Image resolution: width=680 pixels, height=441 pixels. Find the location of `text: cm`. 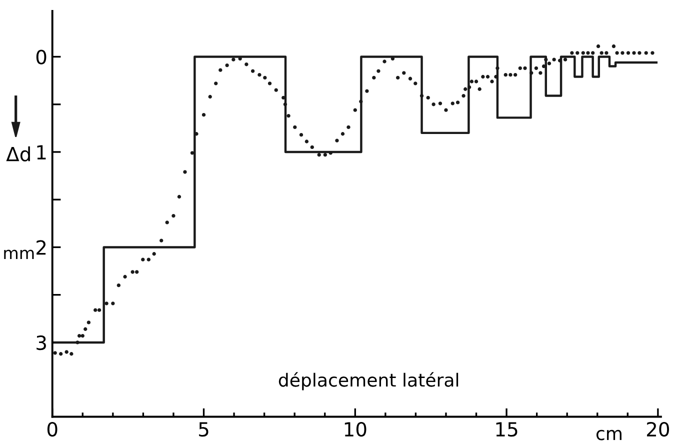

text: cm is located at coordinates (609, 435).